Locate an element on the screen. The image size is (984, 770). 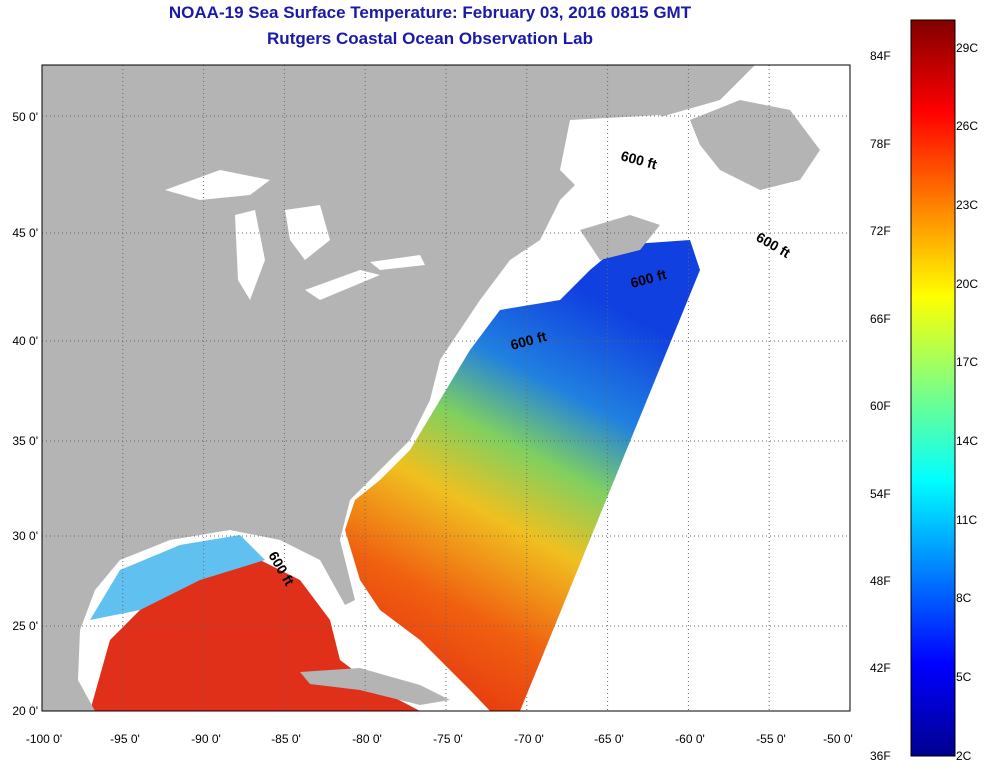
x-tick-label: -80 0' is located at coordinates (367, 739).